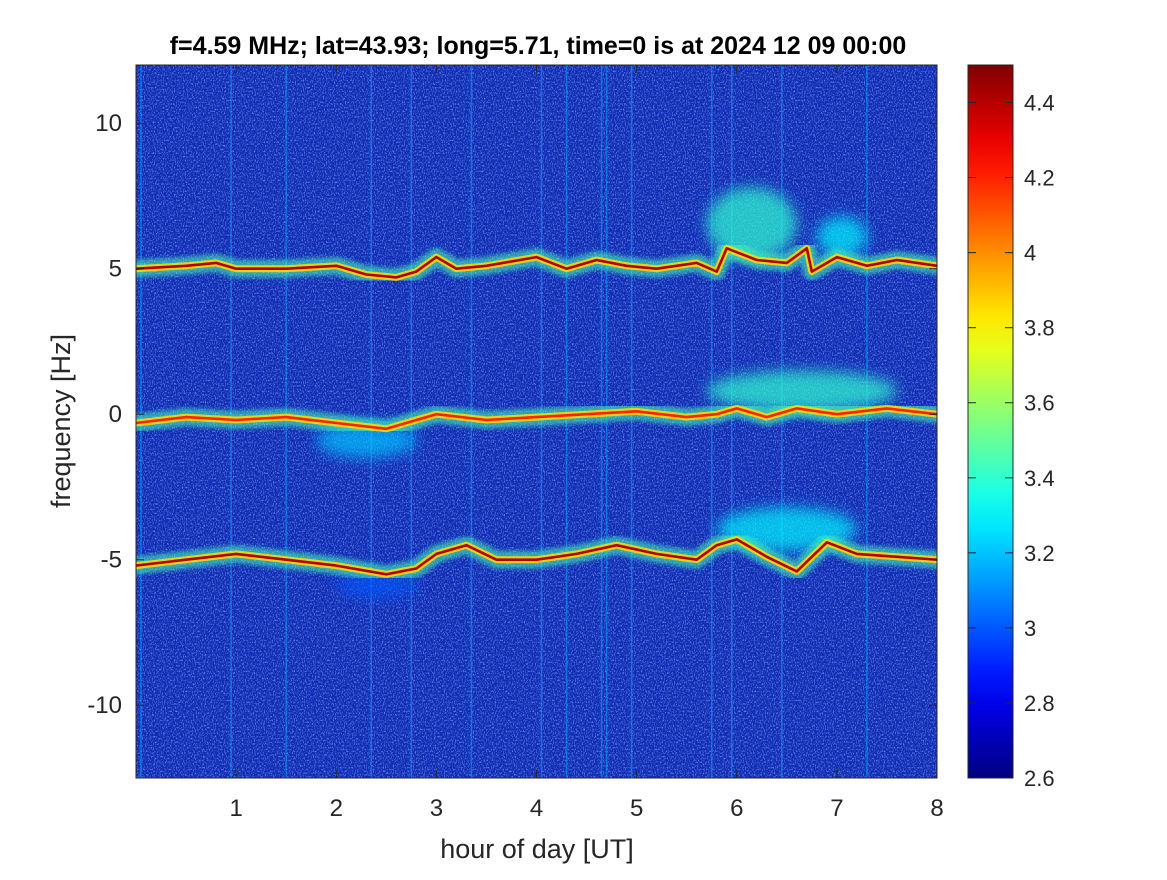  I want to click on y-tick-label: 0, so click(115, 414).